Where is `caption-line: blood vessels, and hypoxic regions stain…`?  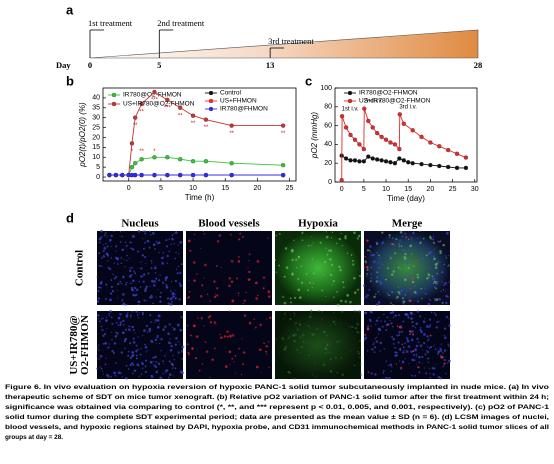
caption-line: blood vessels, and hypoxic regions stain… is located at coordinates (277, 427).